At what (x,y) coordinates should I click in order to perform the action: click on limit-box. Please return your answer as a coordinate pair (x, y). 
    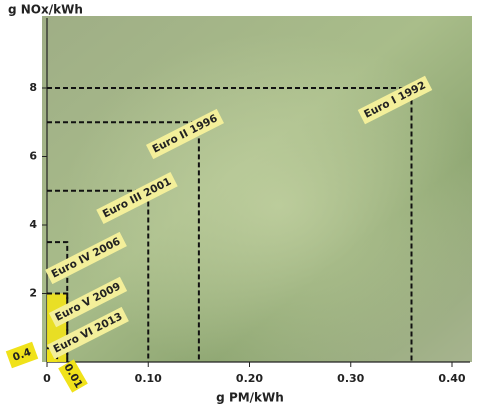
    Looking at the image, I should click on (98, 275).